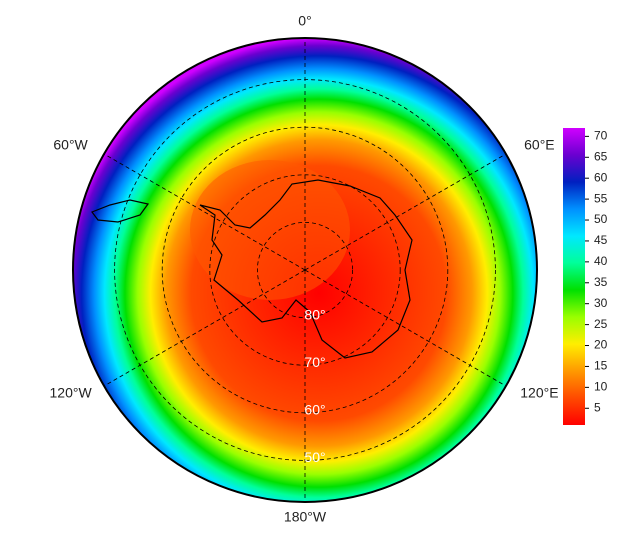  I want to click on longitude-label: 60°W, so click(70, 145).